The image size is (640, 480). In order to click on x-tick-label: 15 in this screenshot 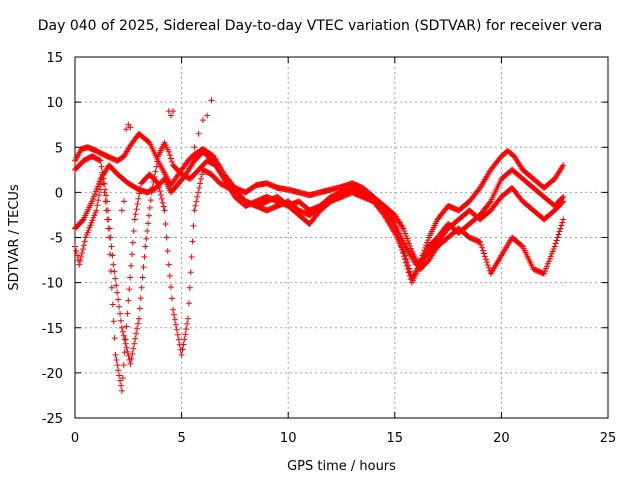, I will do `click(395, 438)`.